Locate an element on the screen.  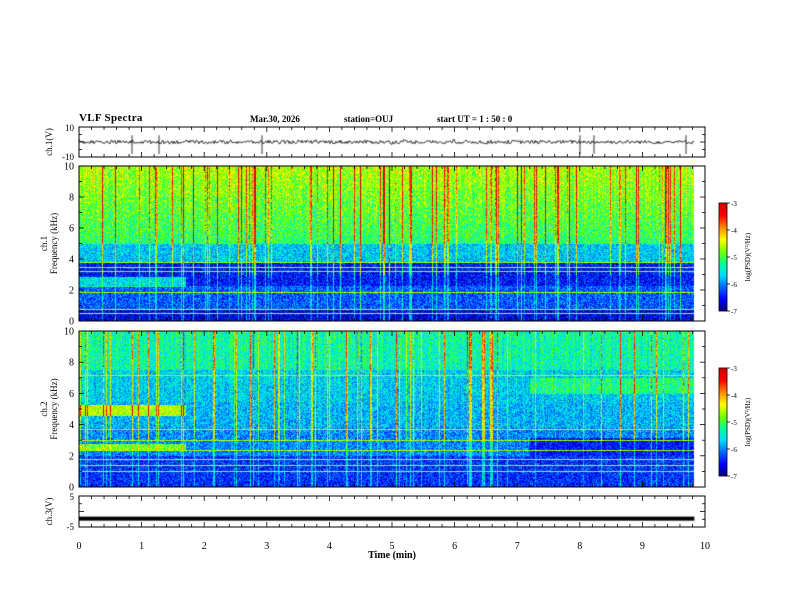
ch1-freq-tick-label: 0 is located at coordinates (71, 322).